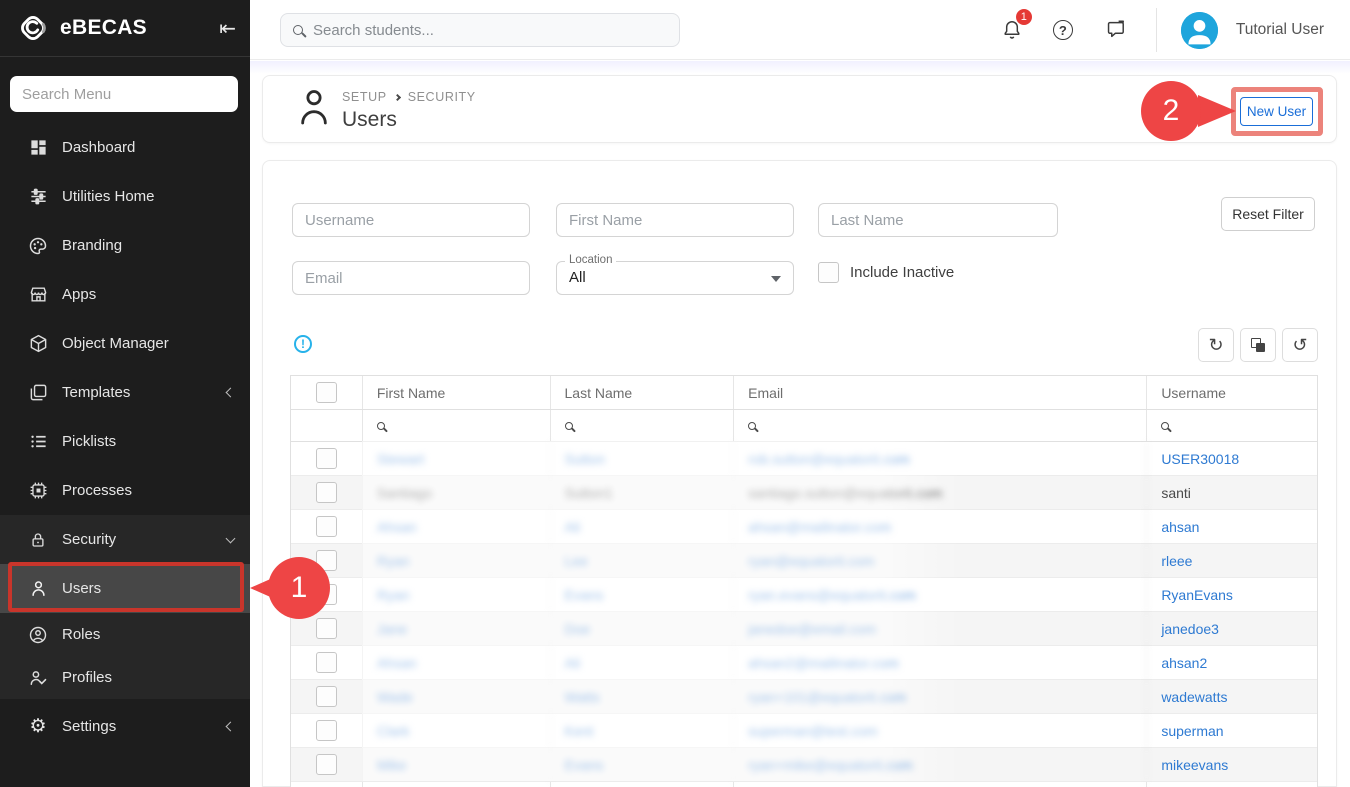 Image resolution: width=1350 pixels, height=787 pixels. What do you see at coordinates (1062, 30) in the screenshot?
I see `help-icon: ?` at bounding box center [1062, 30].